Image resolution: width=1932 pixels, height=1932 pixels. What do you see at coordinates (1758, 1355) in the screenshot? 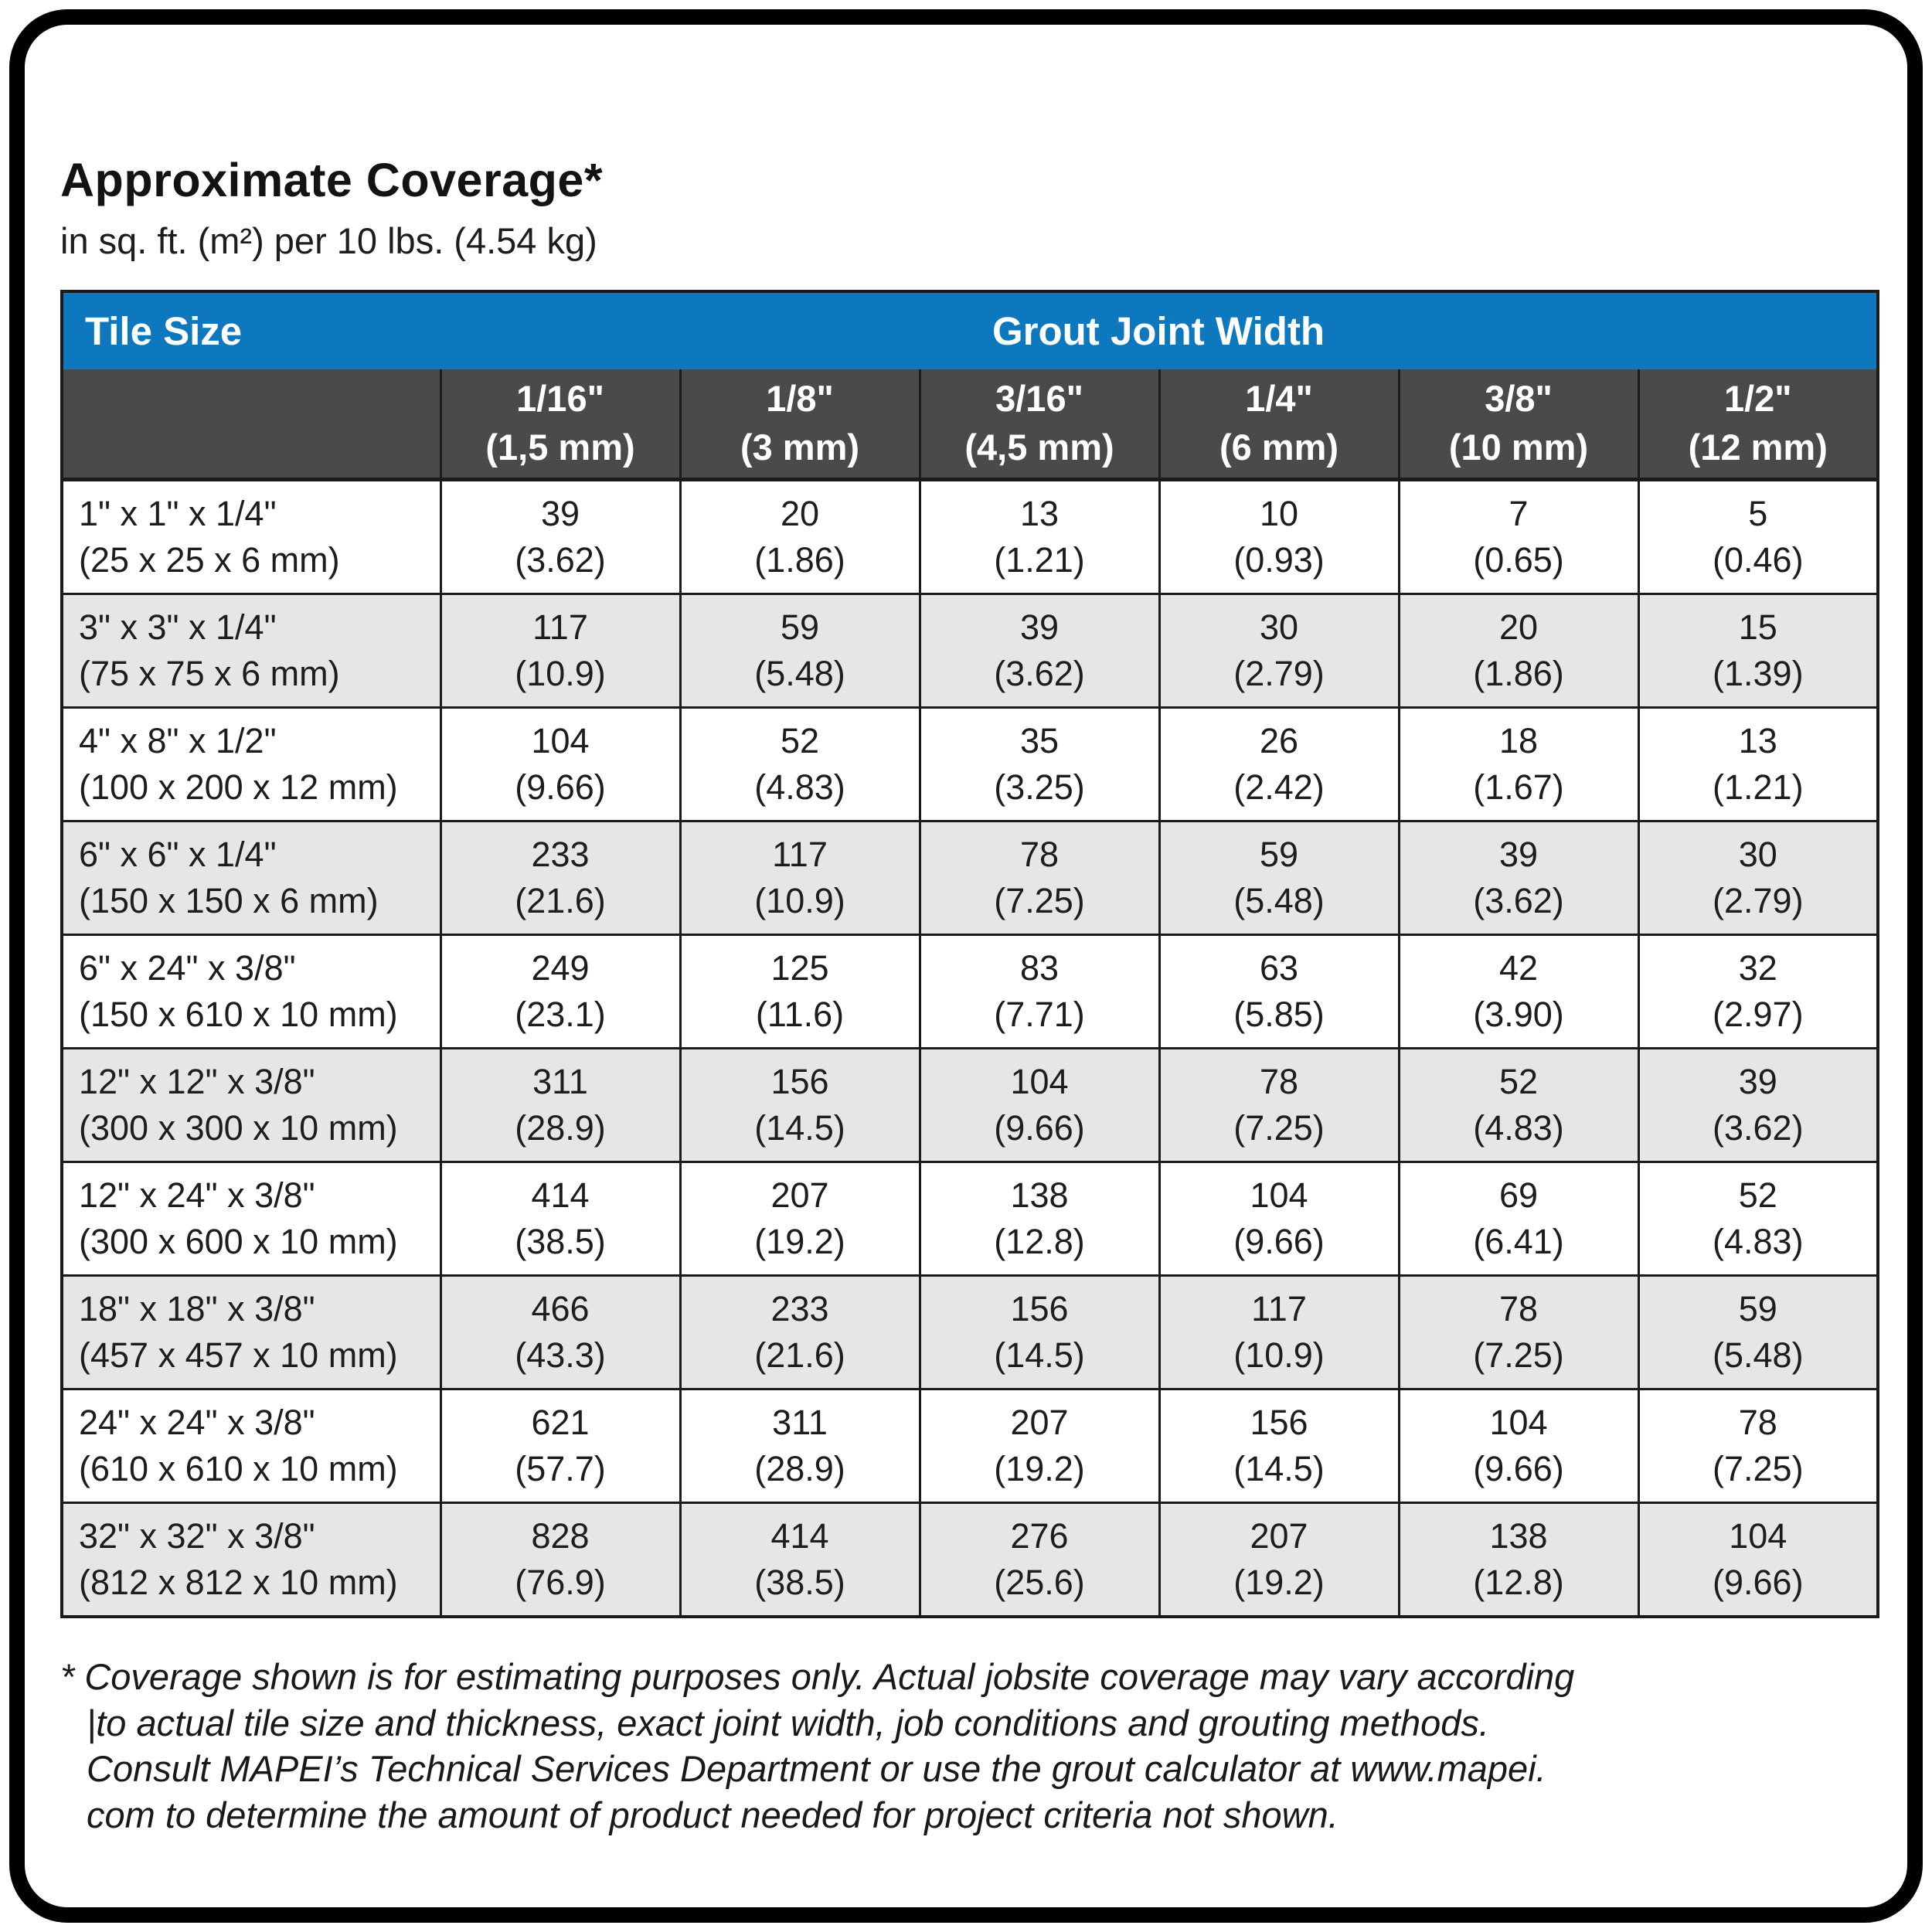
I see `coverage-m2: (5.48)` at bounding box center [1758, 1355].